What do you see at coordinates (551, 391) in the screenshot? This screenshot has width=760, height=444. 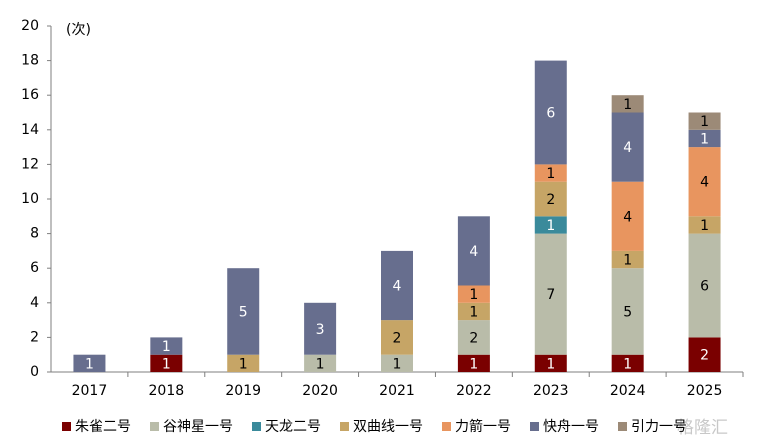 I see `x-tick-label: 2023` at bounding box center [551, 391].